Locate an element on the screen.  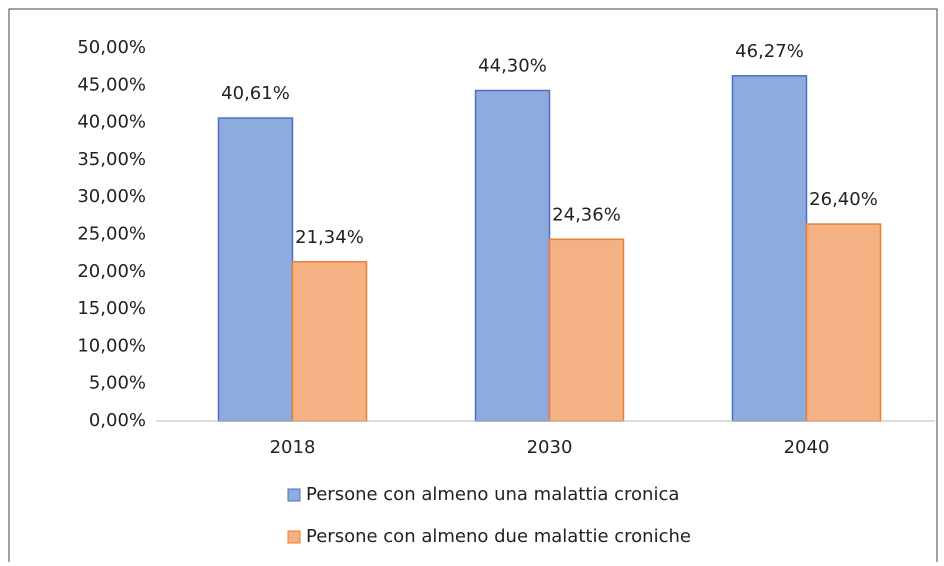
legend-label: Persone con almeno una malattia cronica is located at coordinates (492, 494).